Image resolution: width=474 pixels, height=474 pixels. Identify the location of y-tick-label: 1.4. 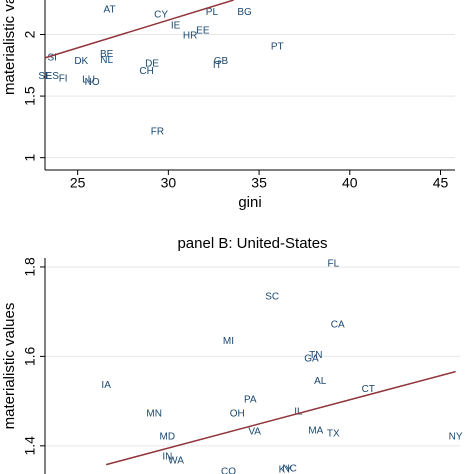
(30, 446).